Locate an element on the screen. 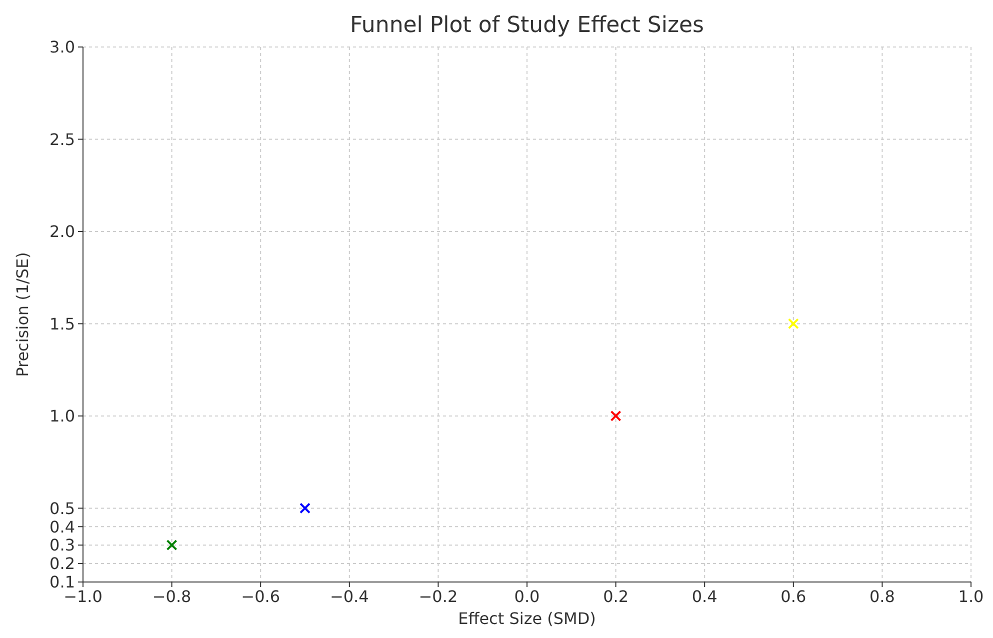  x-axis-title: Effect Size (SMD) is located at coordinates (527, 618).